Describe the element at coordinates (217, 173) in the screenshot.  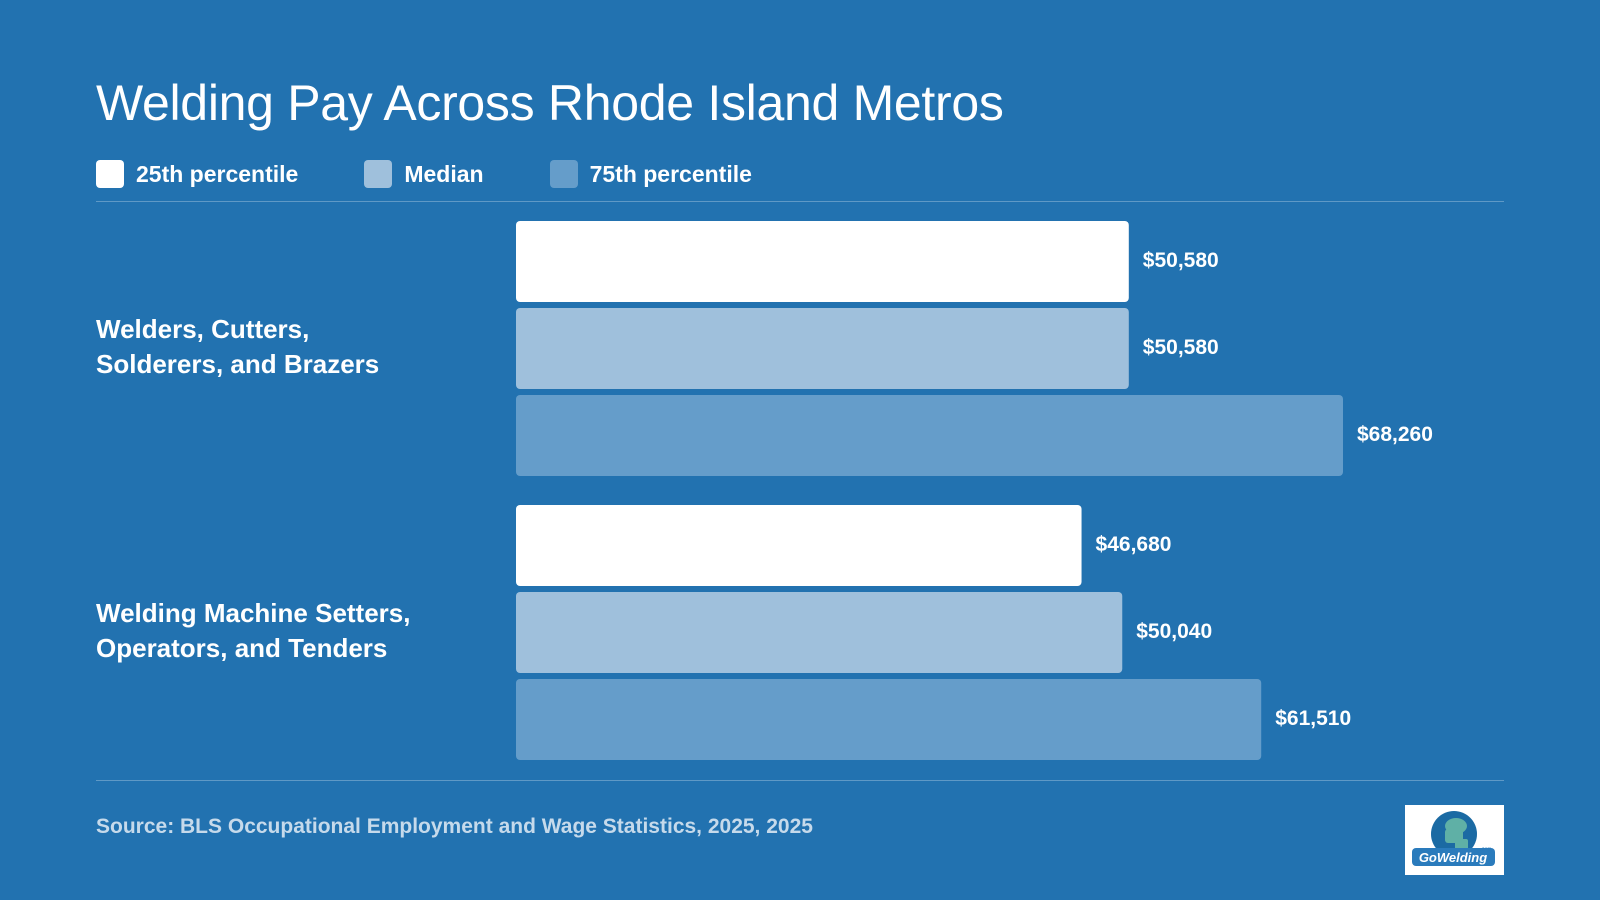
I see `legend-label-p25: 25th percentile` at that location.